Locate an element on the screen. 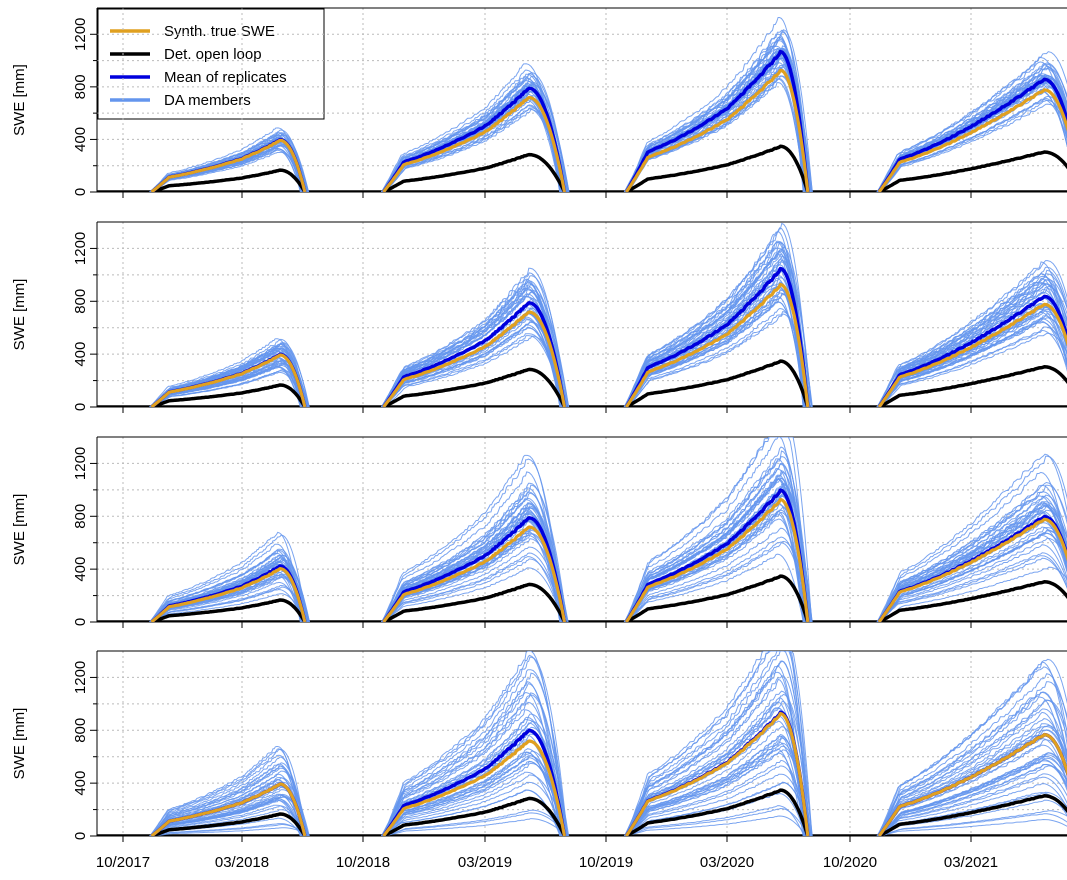  y-tick-label-400: 400 is located at coordinates (80, 569).